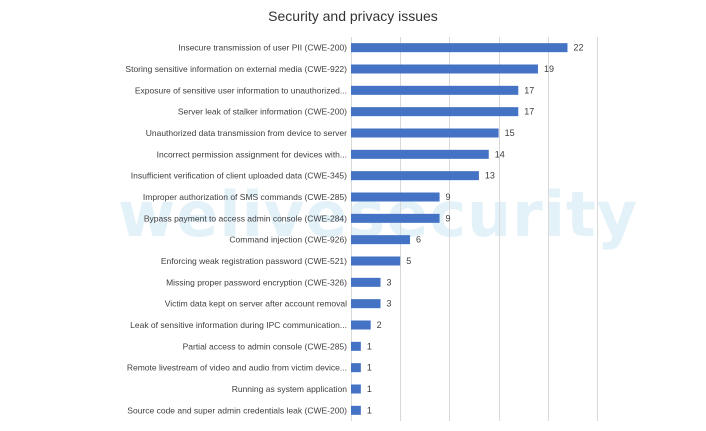 The width and height of the screenshot is (706, 431). Describe the element at coordinates (510, 133) in the screenshot. I see `data-label: 15` at that location.